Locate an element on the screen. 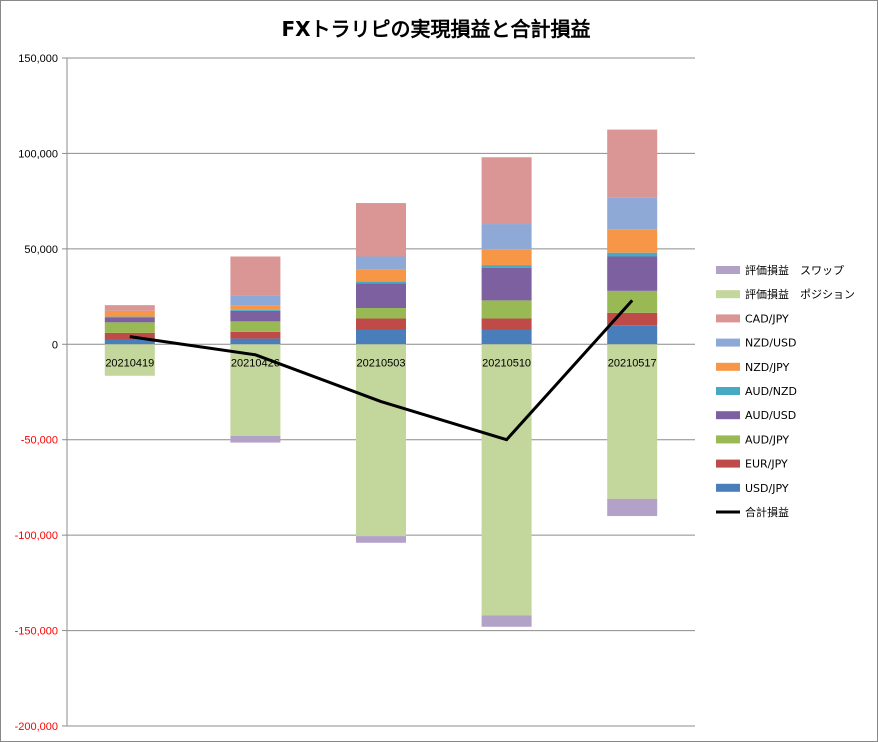  legend-label: EUR/JPY is located at coordinates (766, 464).